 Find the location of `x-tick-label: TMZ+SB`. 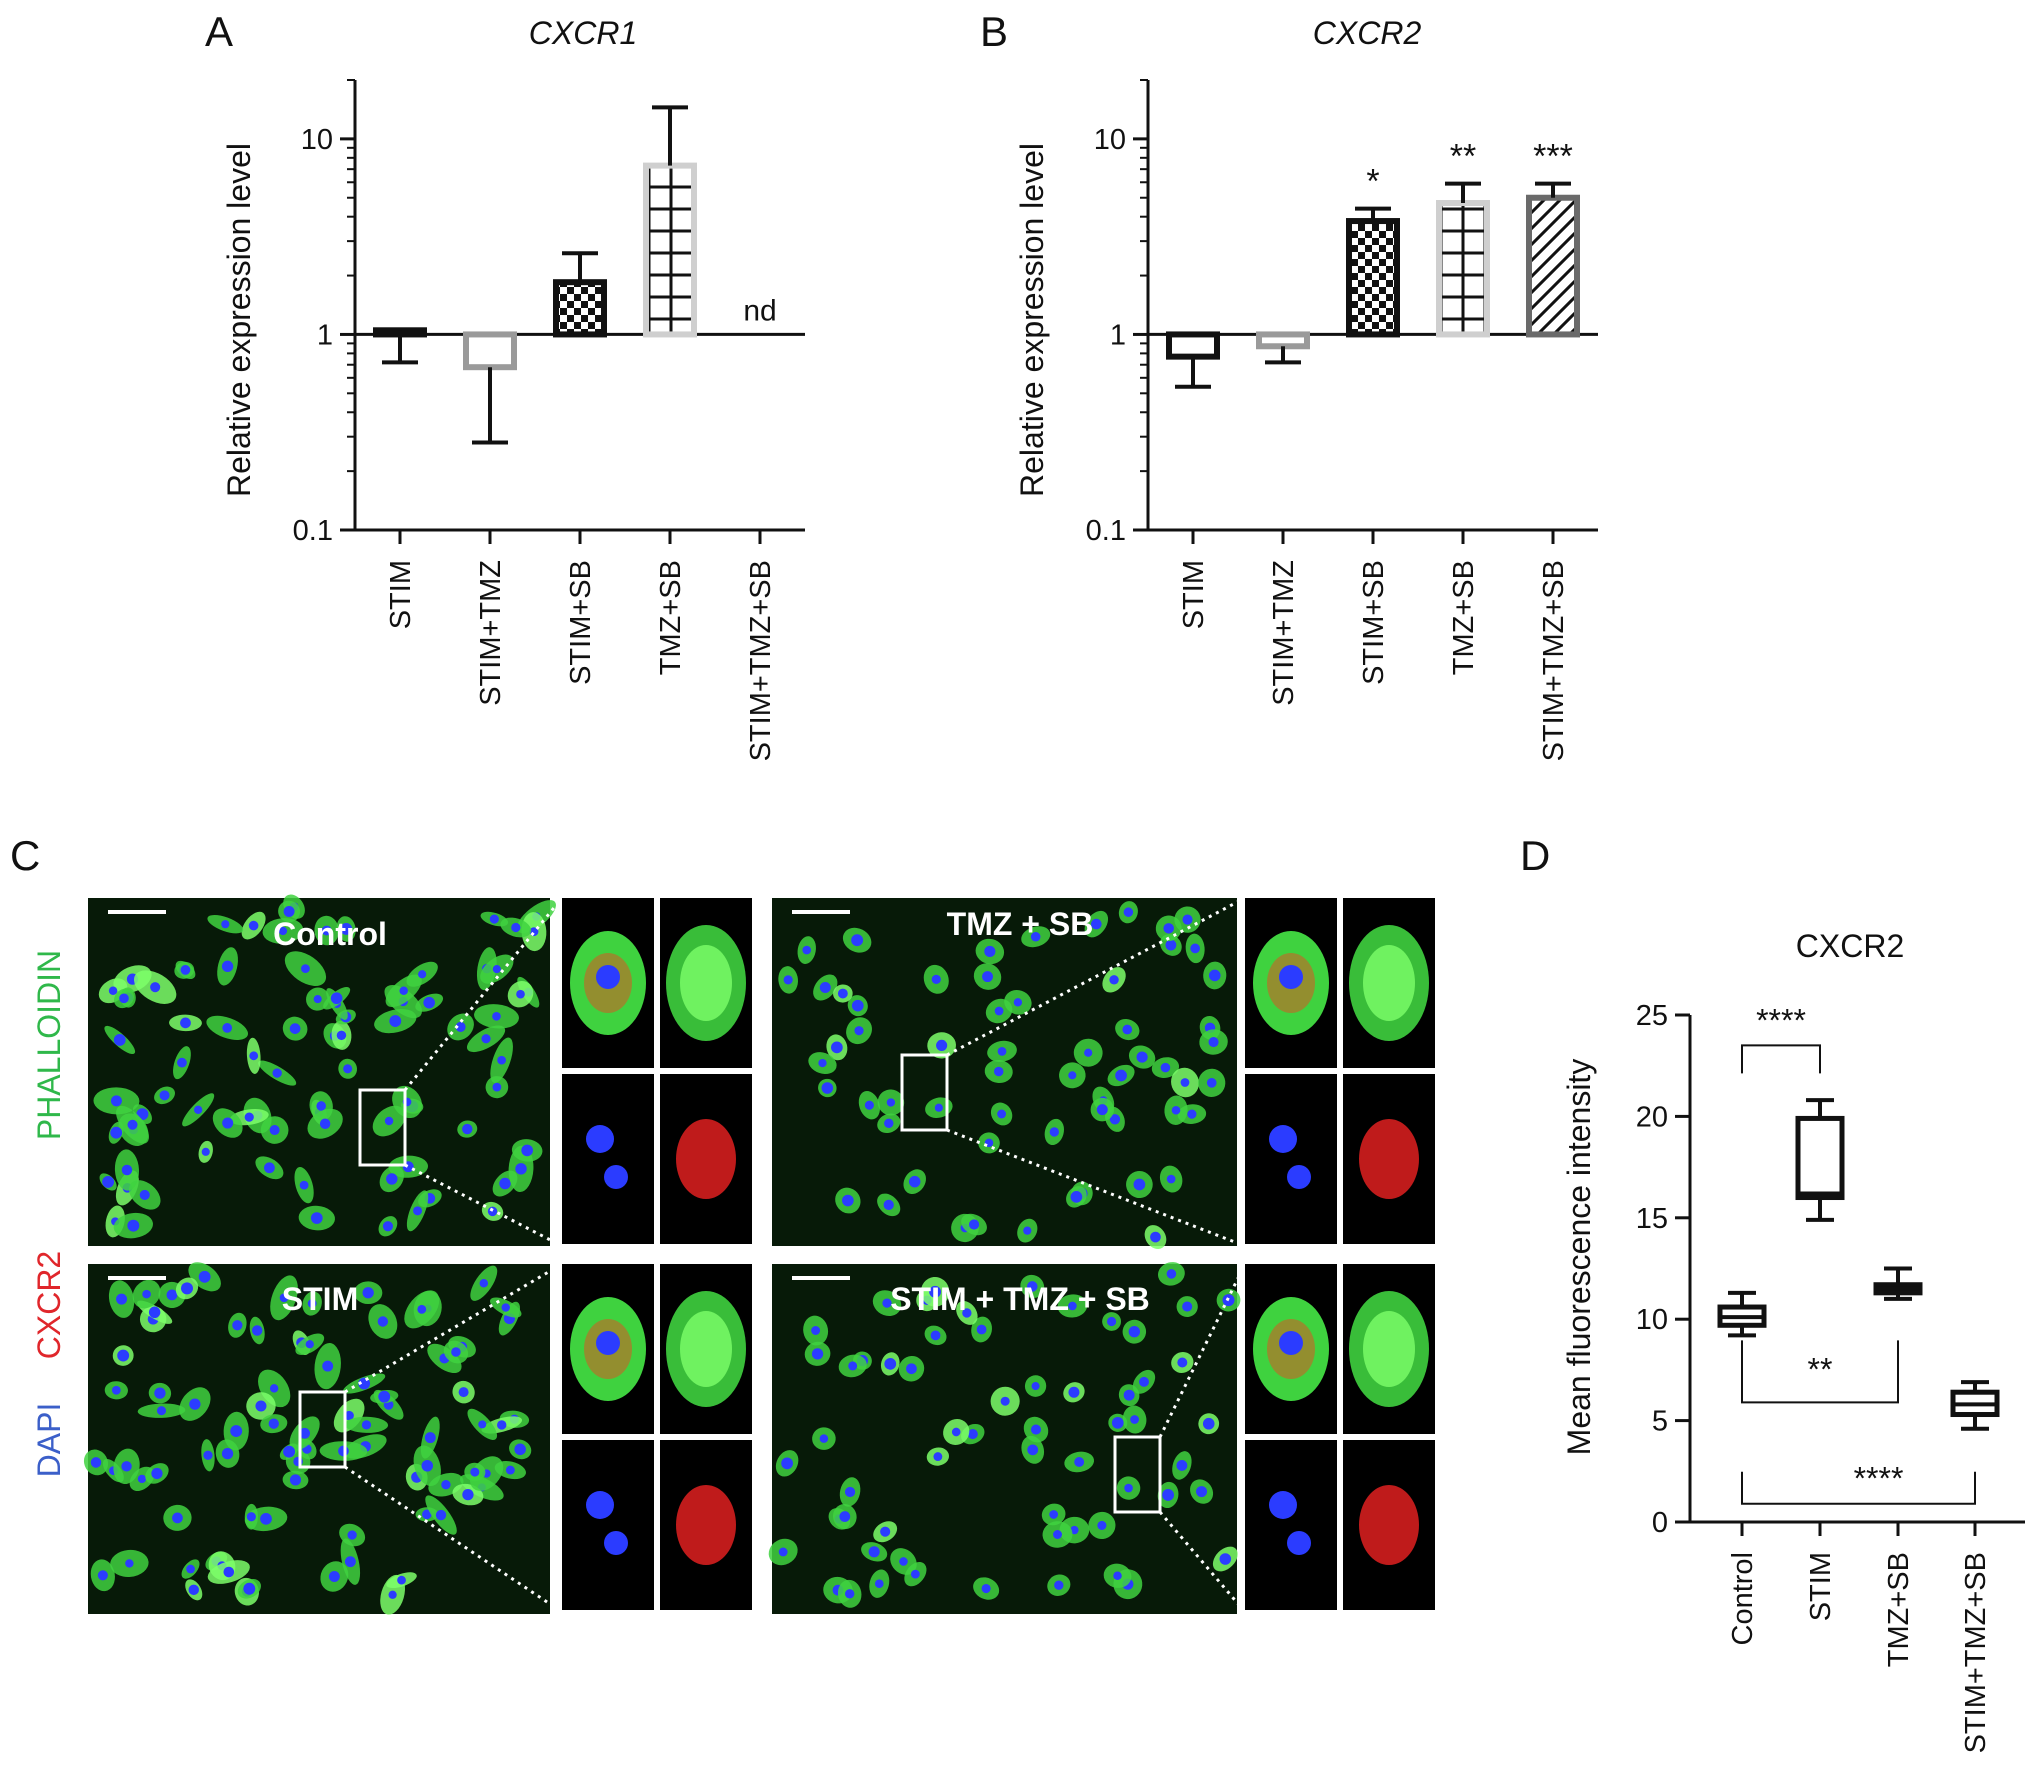

x-tick-label: TMZ+SB is located at coordinates (1899, 1609).